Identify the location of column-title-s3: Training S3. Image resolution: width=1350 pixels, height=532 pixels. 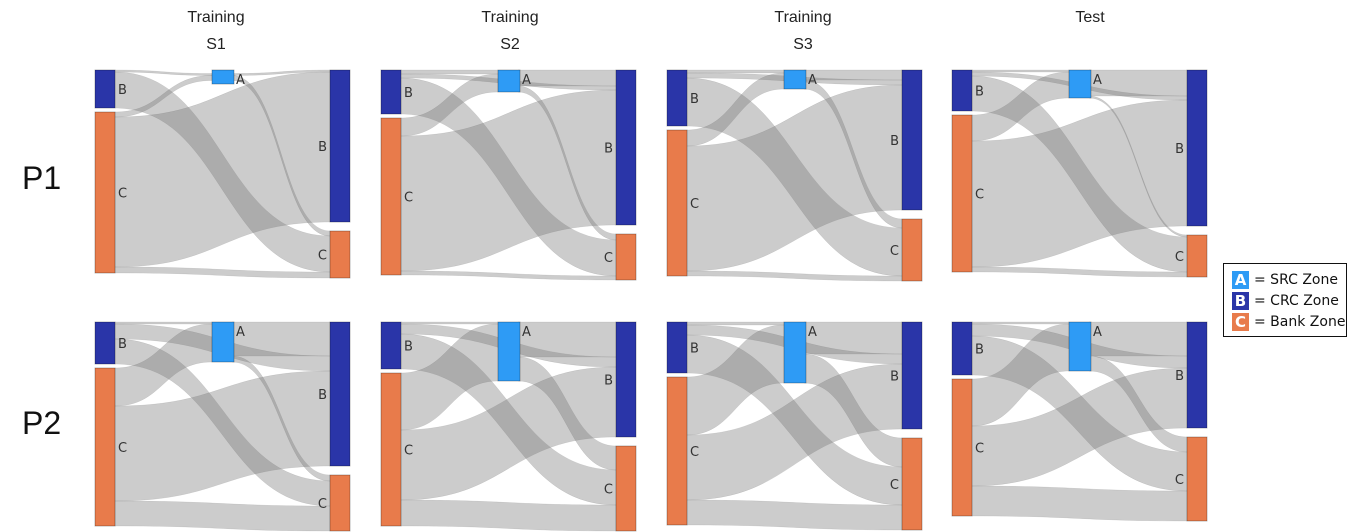
(803, 31).